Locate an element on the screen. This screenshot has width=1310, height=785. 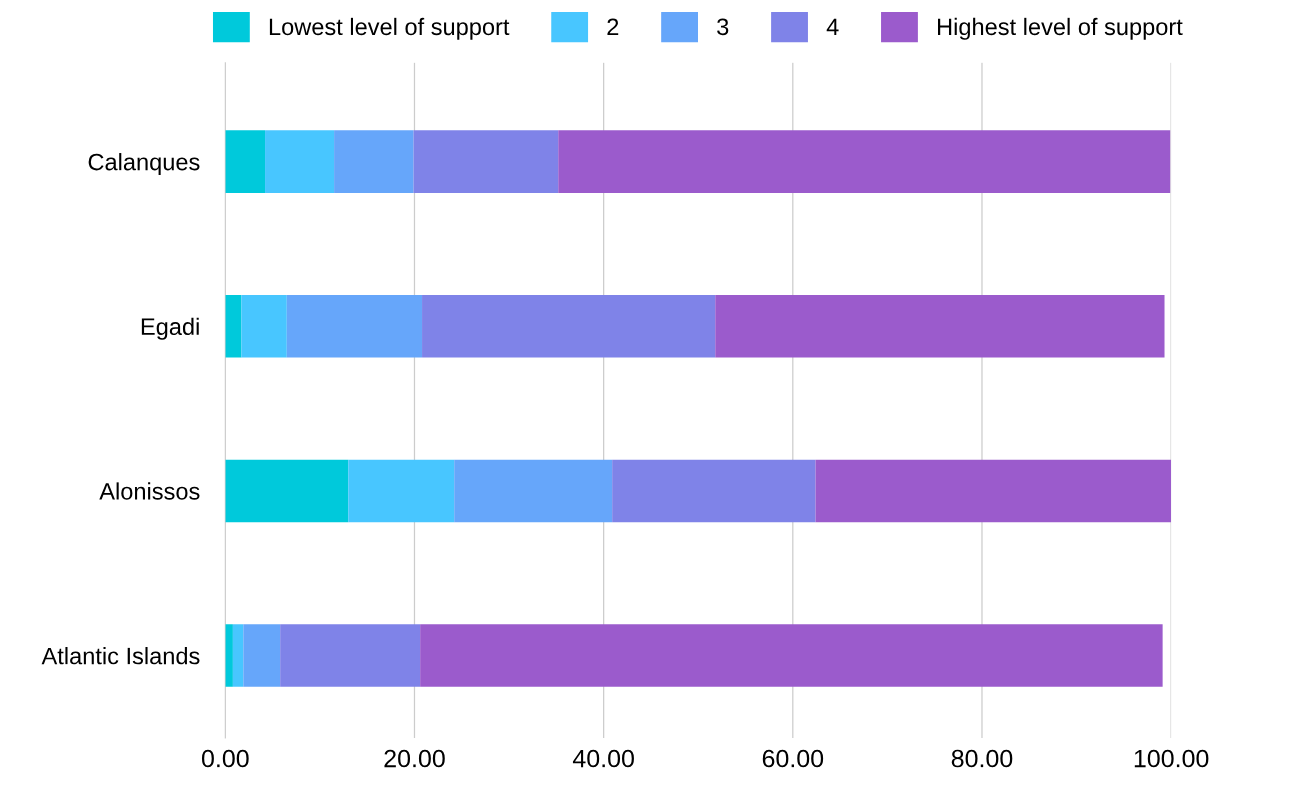
y-tick-label: Calanques is located at coordinates (144, 164).